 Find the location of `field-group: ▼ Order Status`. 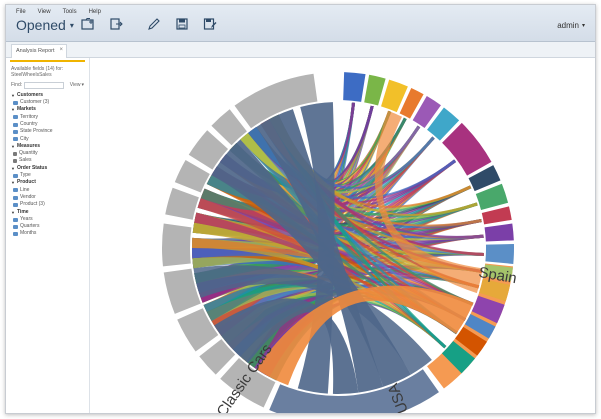

field-group: ▼ Order Status is located at coordinates (47, 168).